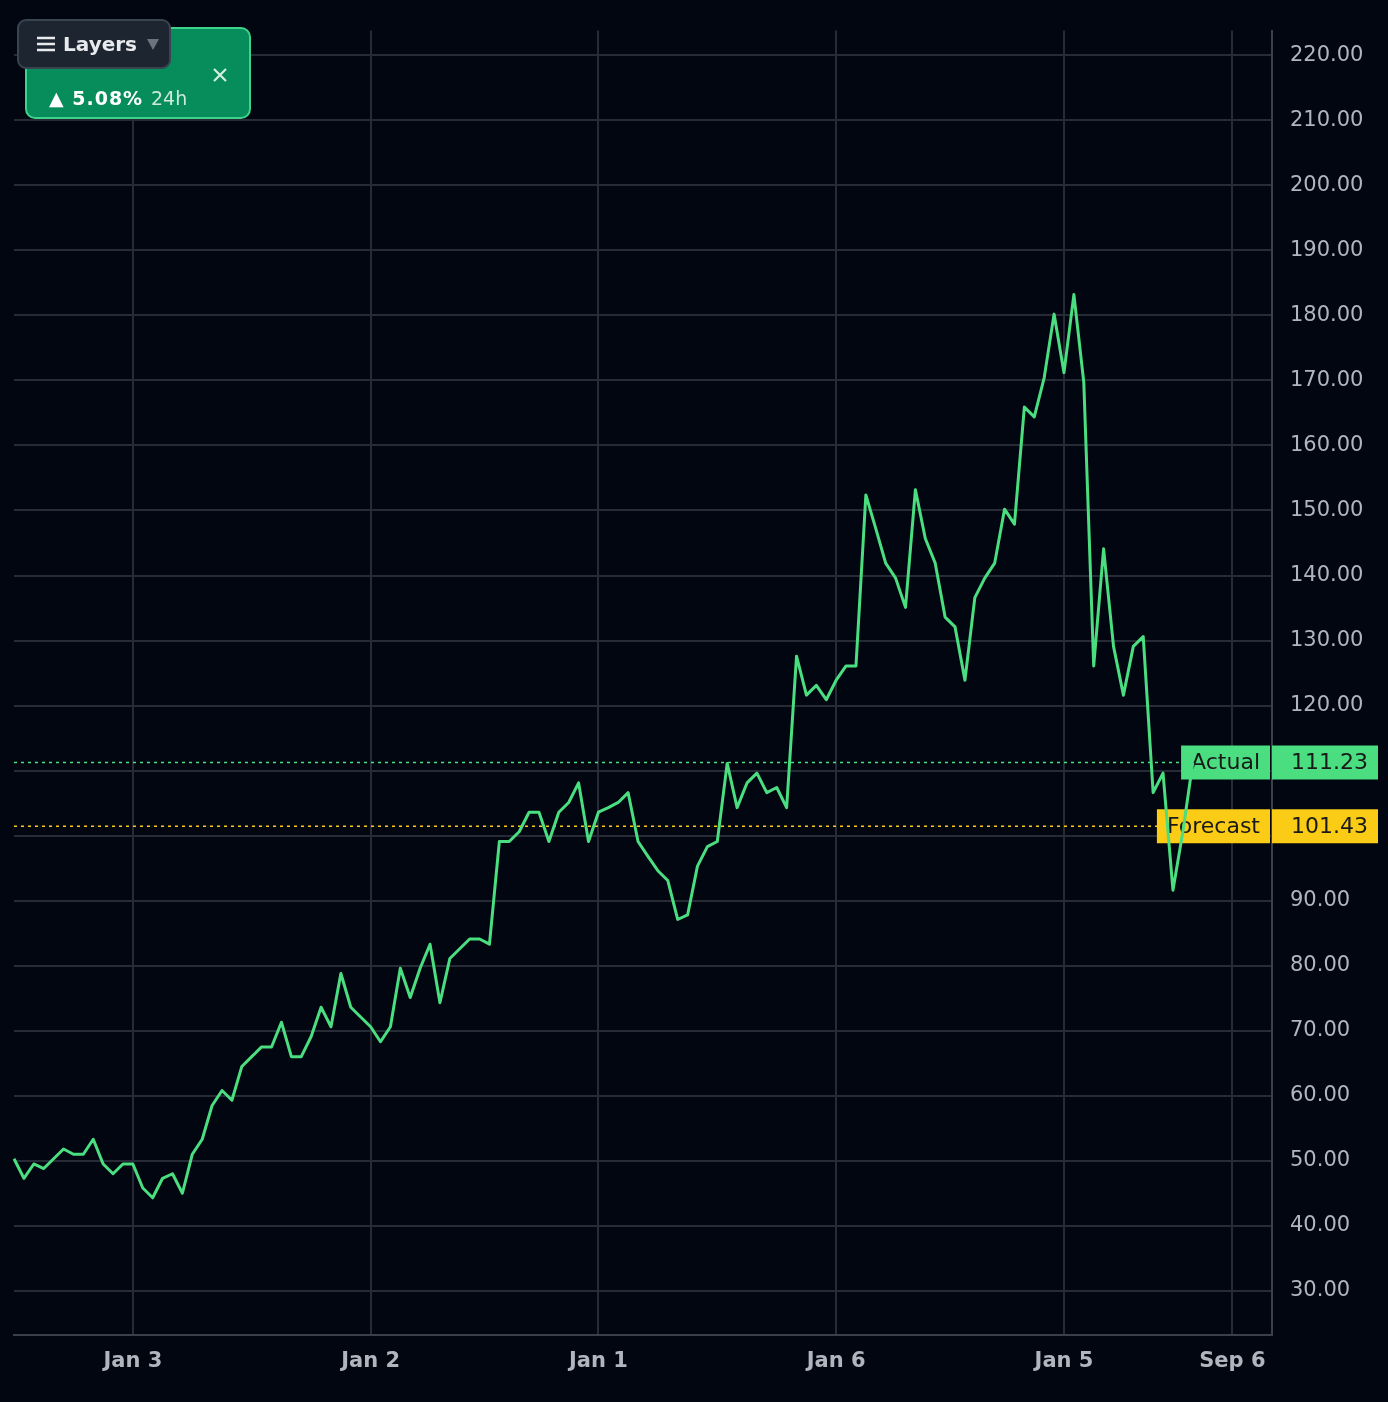 This screenshot has height=1402, width=1388. I want to click on layers-button: Layers, so click(94, 44).